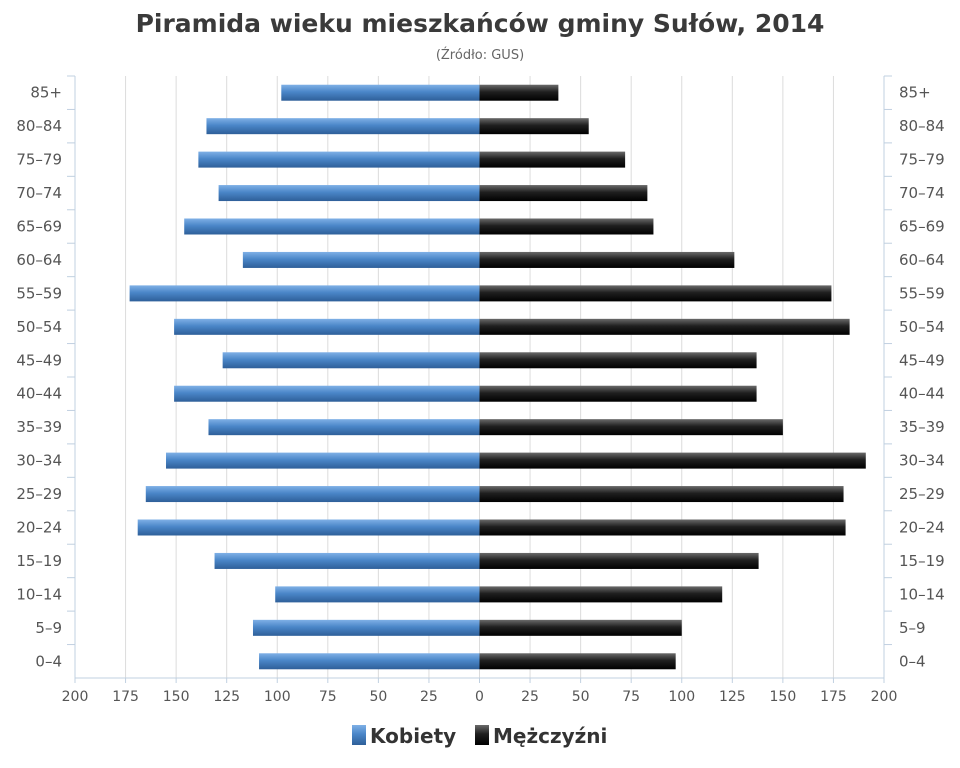 The height and width of the screenshot is (768, 960). I want to click on y-tick-label-left: 5–9, so click(48, 628).